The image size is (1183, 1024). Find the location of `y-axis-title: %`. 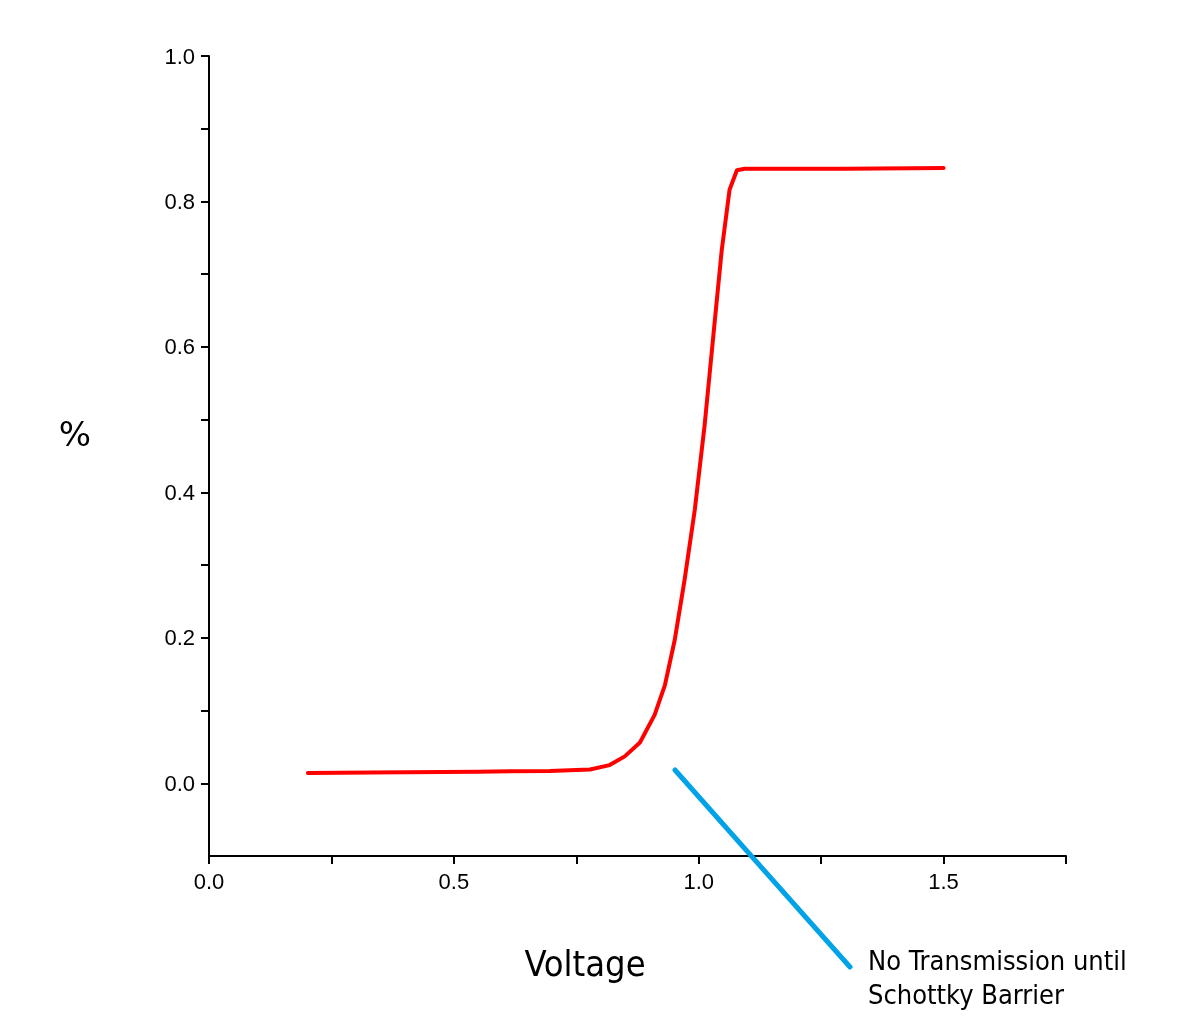

y-axis-title: % is located at coordinates (75, 434).